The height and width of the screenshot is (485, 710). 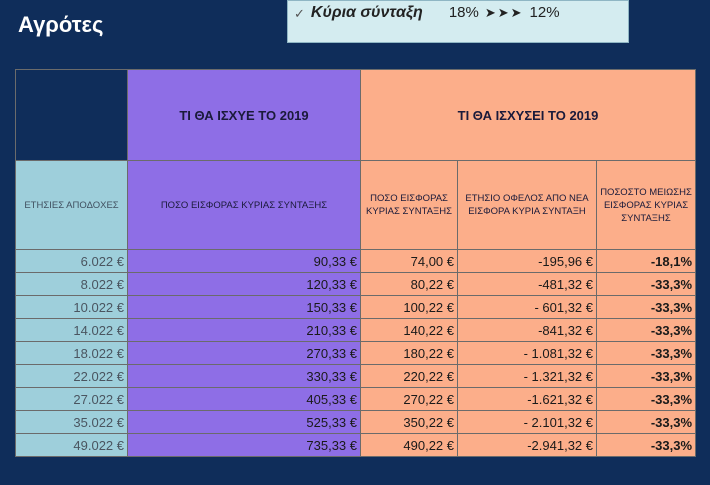 I want to click on cell-income: 18.022 €, so click(x=71, y=353).